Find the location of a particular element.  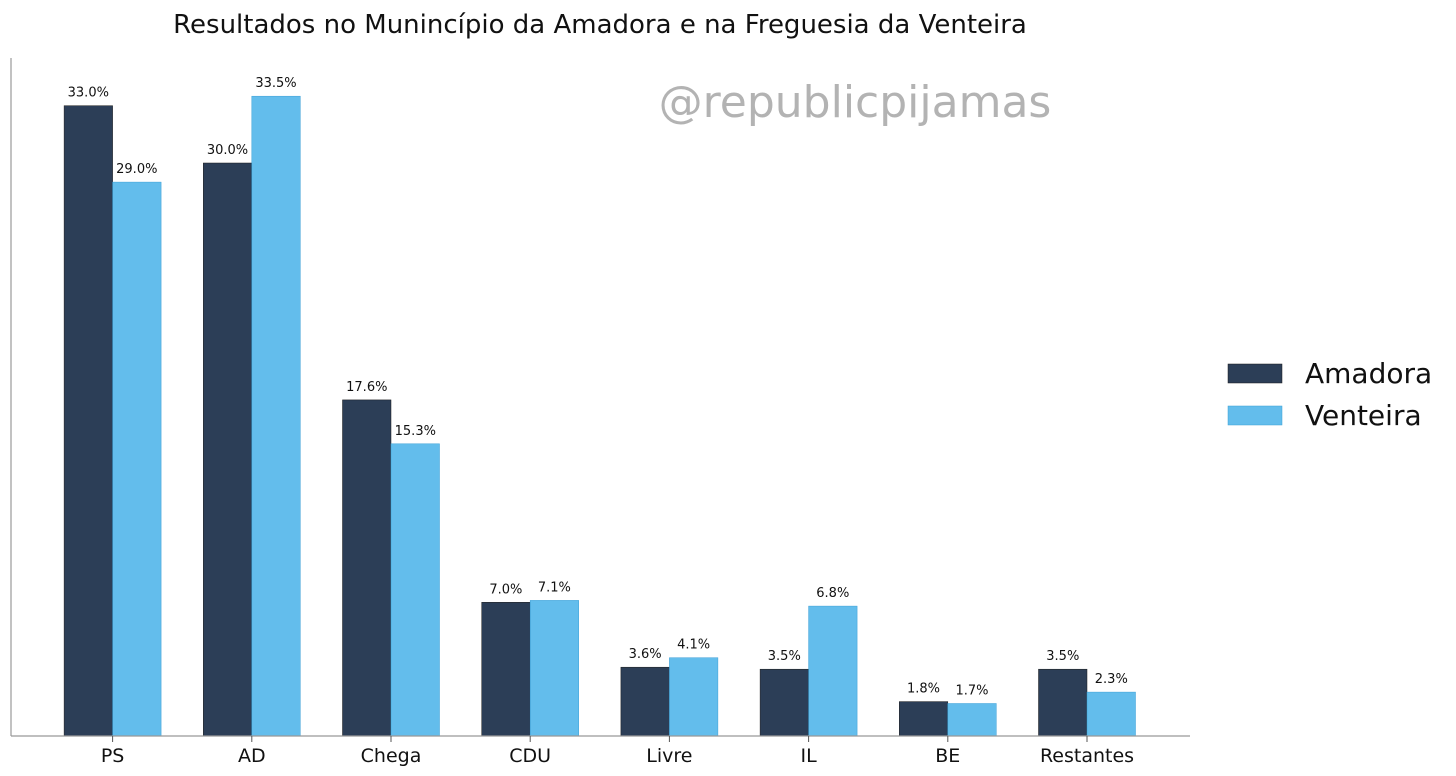

x-ticks: PS AD Chega CDU Livre IL BE Restantes is located at coordinates (617, 751).